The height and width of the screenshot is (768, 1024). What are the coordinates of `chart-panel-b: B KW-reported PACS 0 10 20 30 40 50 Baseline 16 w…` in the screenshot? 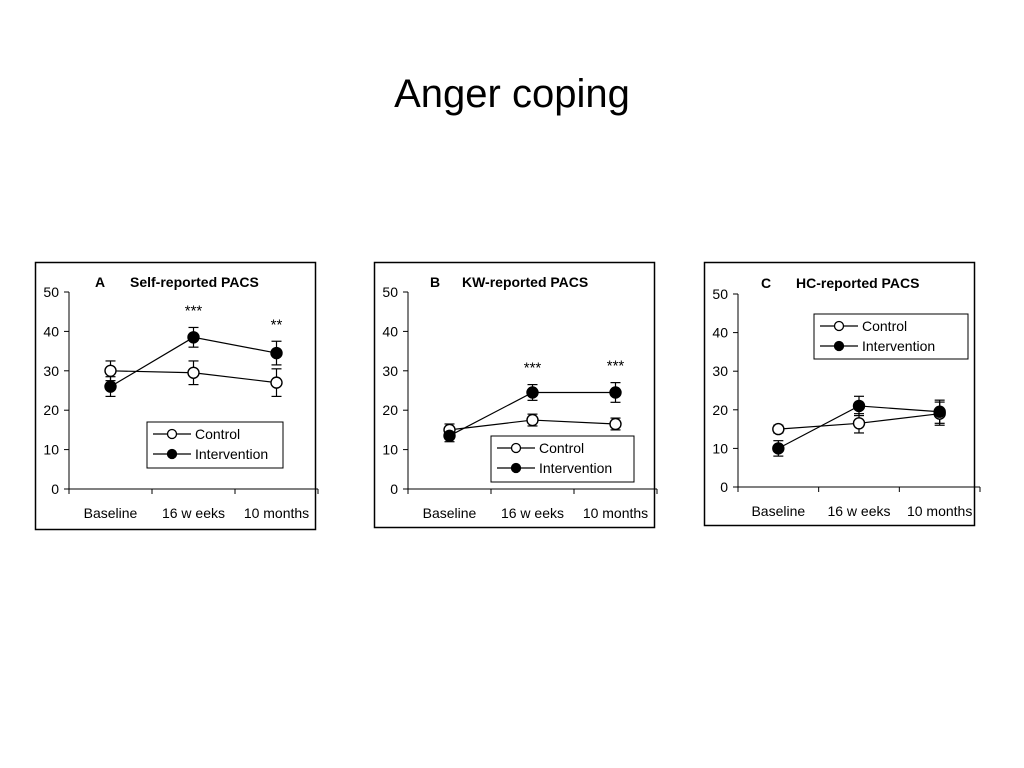 It's located at (515, 395).